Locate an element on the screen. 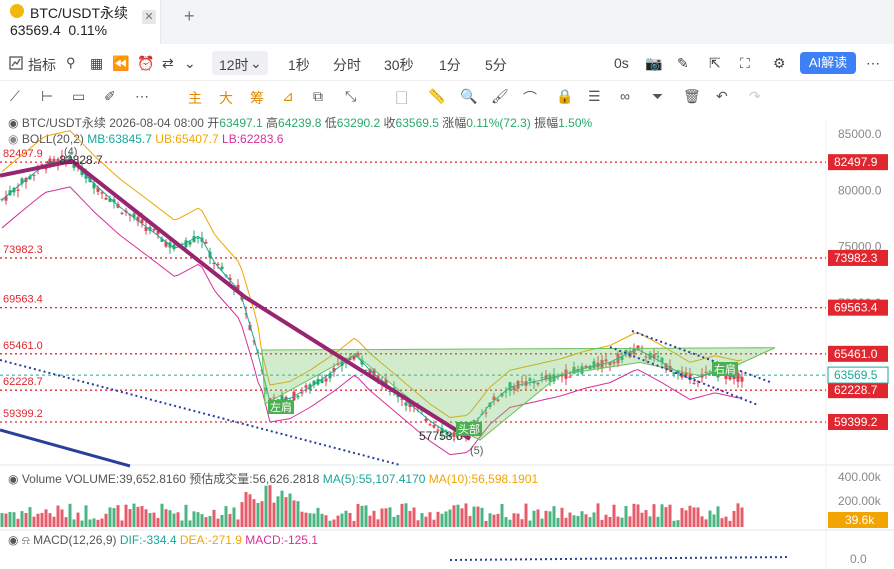 This screenshot has height=569, width=894. open-label: 开 is located at coordinates (213, 123).